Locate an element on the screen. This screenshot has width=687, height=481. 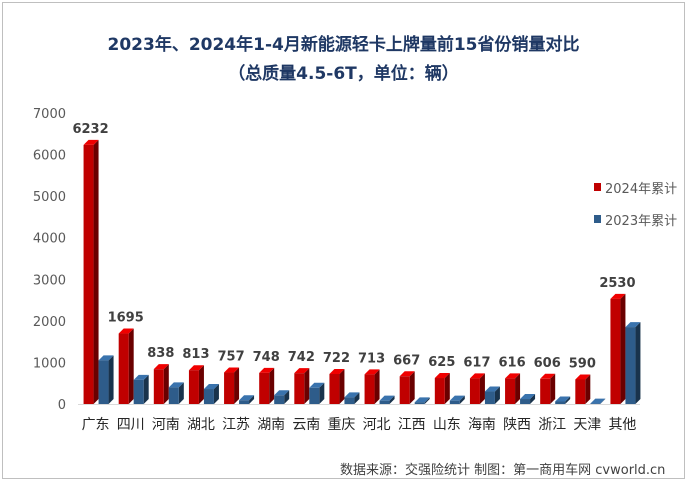
bar-2023-1-top is located at coordinates (141, 377).